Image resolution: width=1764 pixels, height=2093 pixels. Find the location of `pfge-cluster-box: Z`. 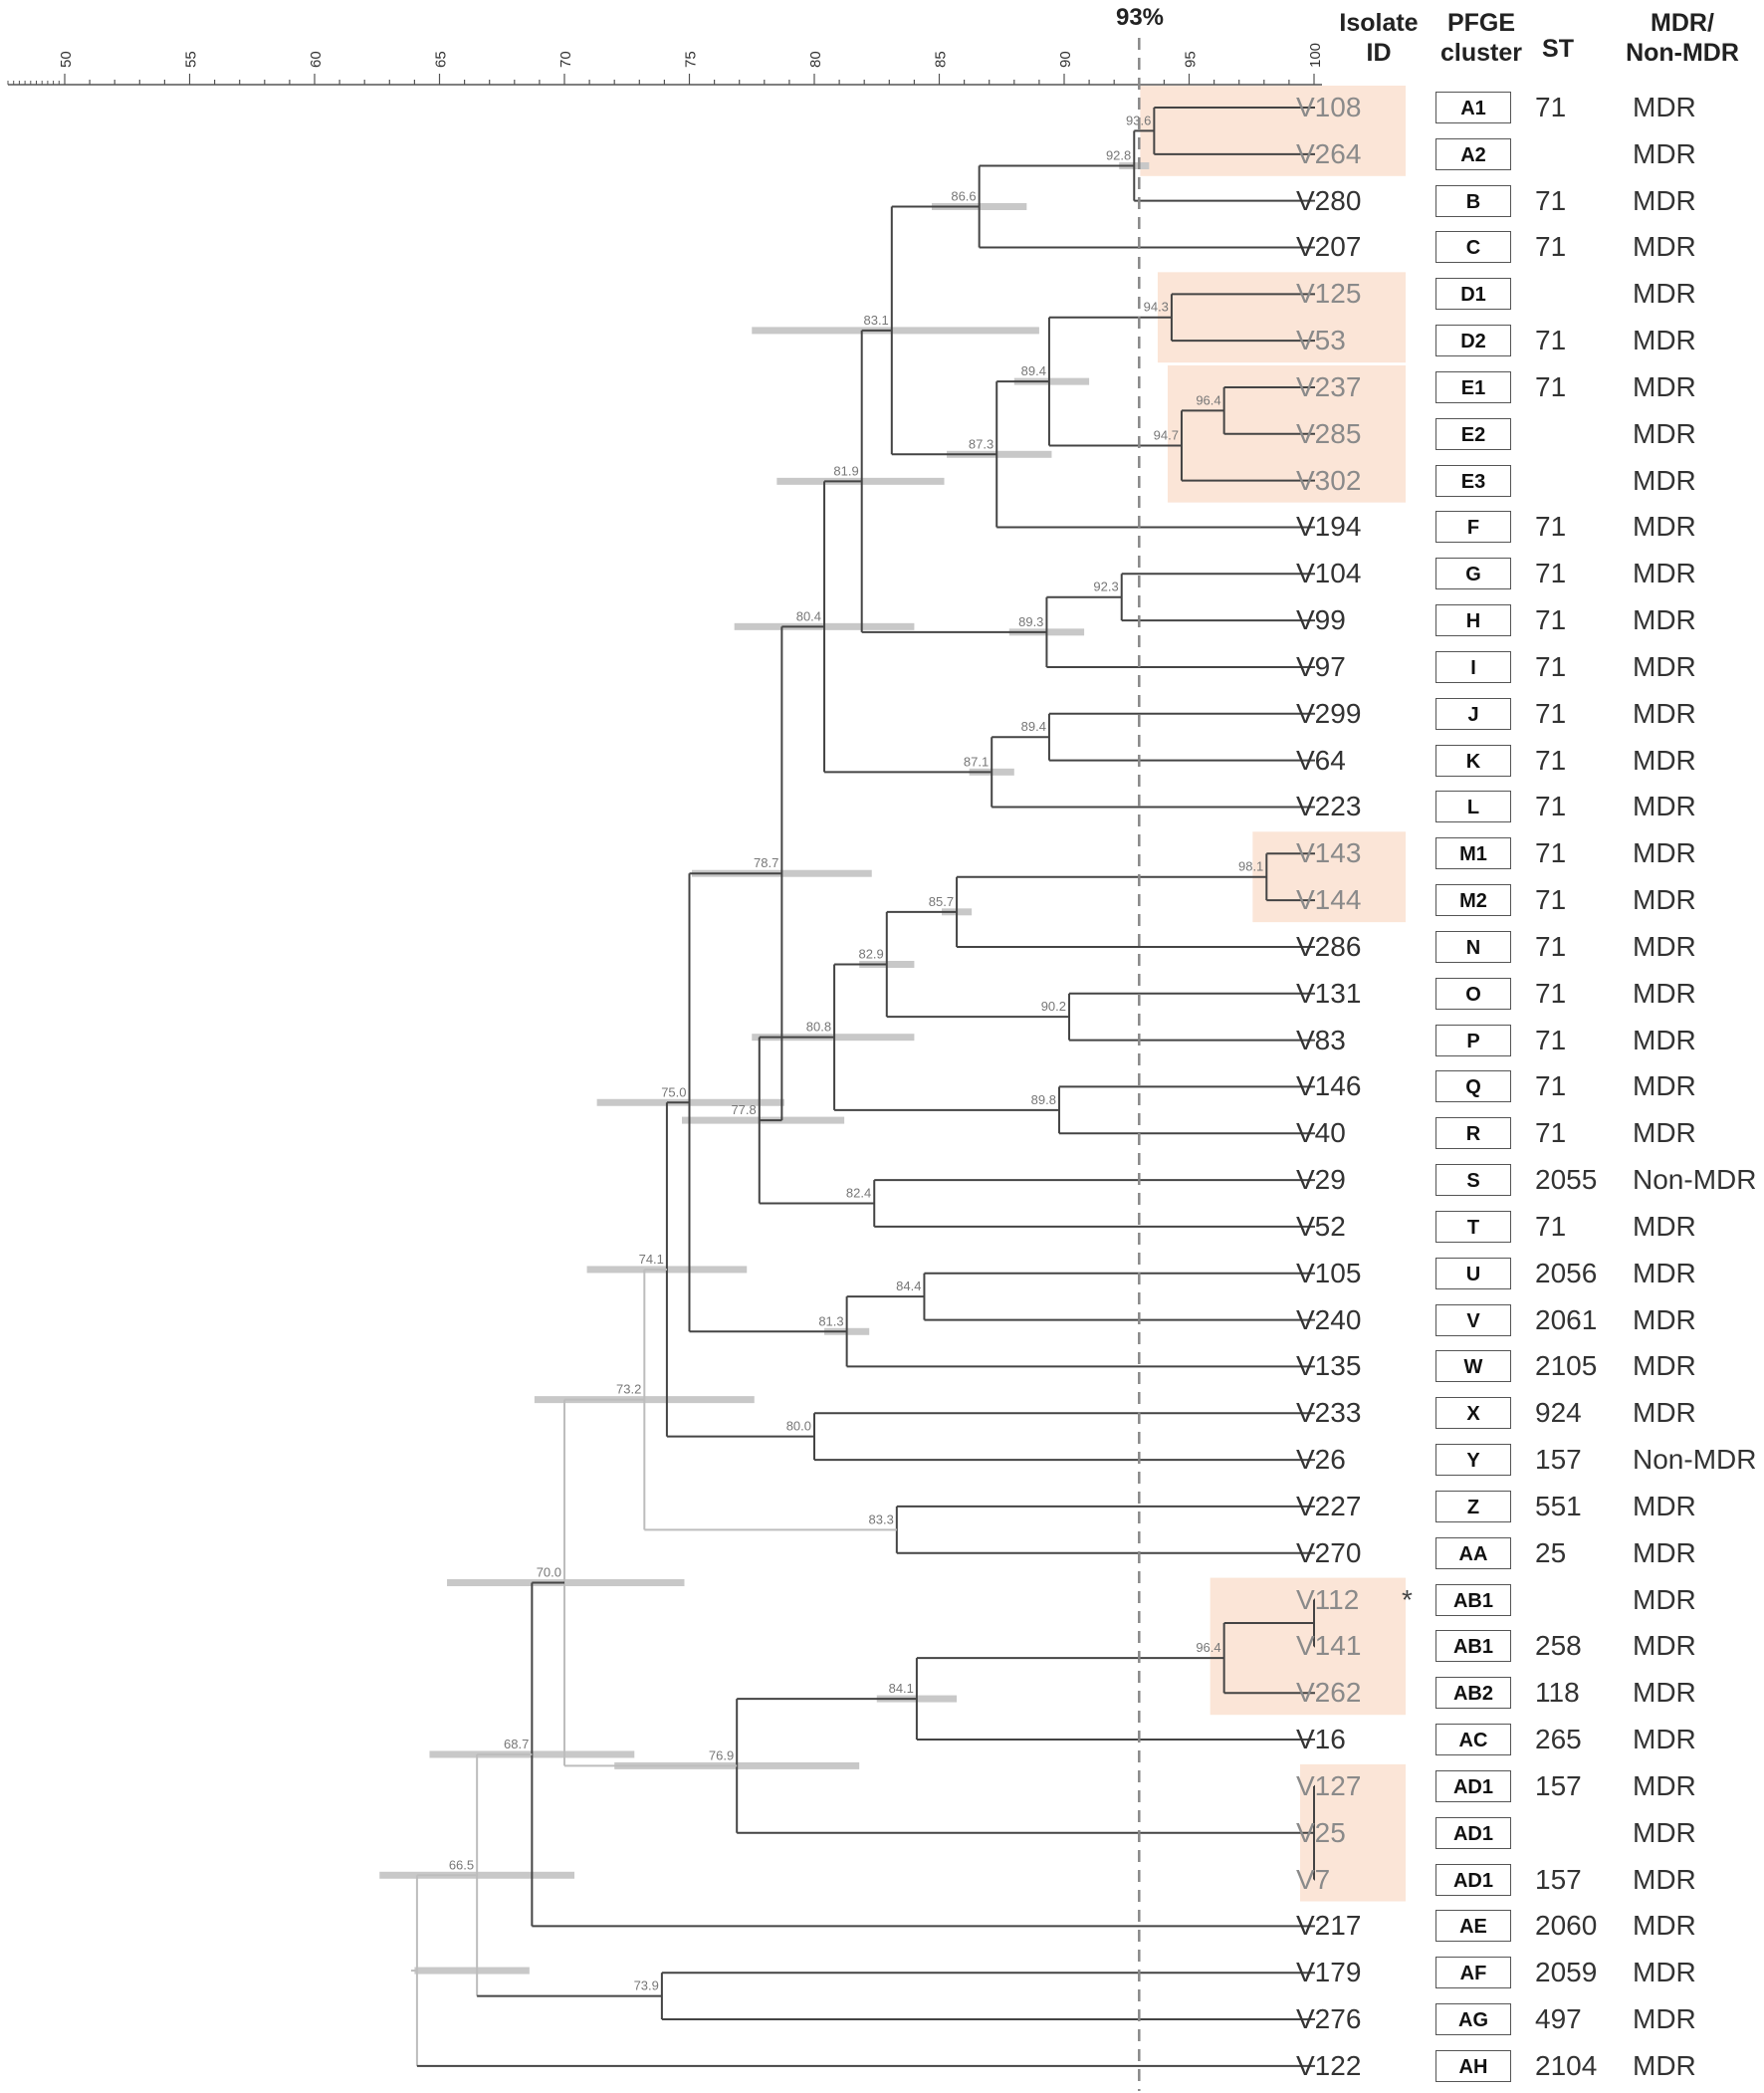

pfge-cluster-box: Z is located at coordinates (1473, 1506).